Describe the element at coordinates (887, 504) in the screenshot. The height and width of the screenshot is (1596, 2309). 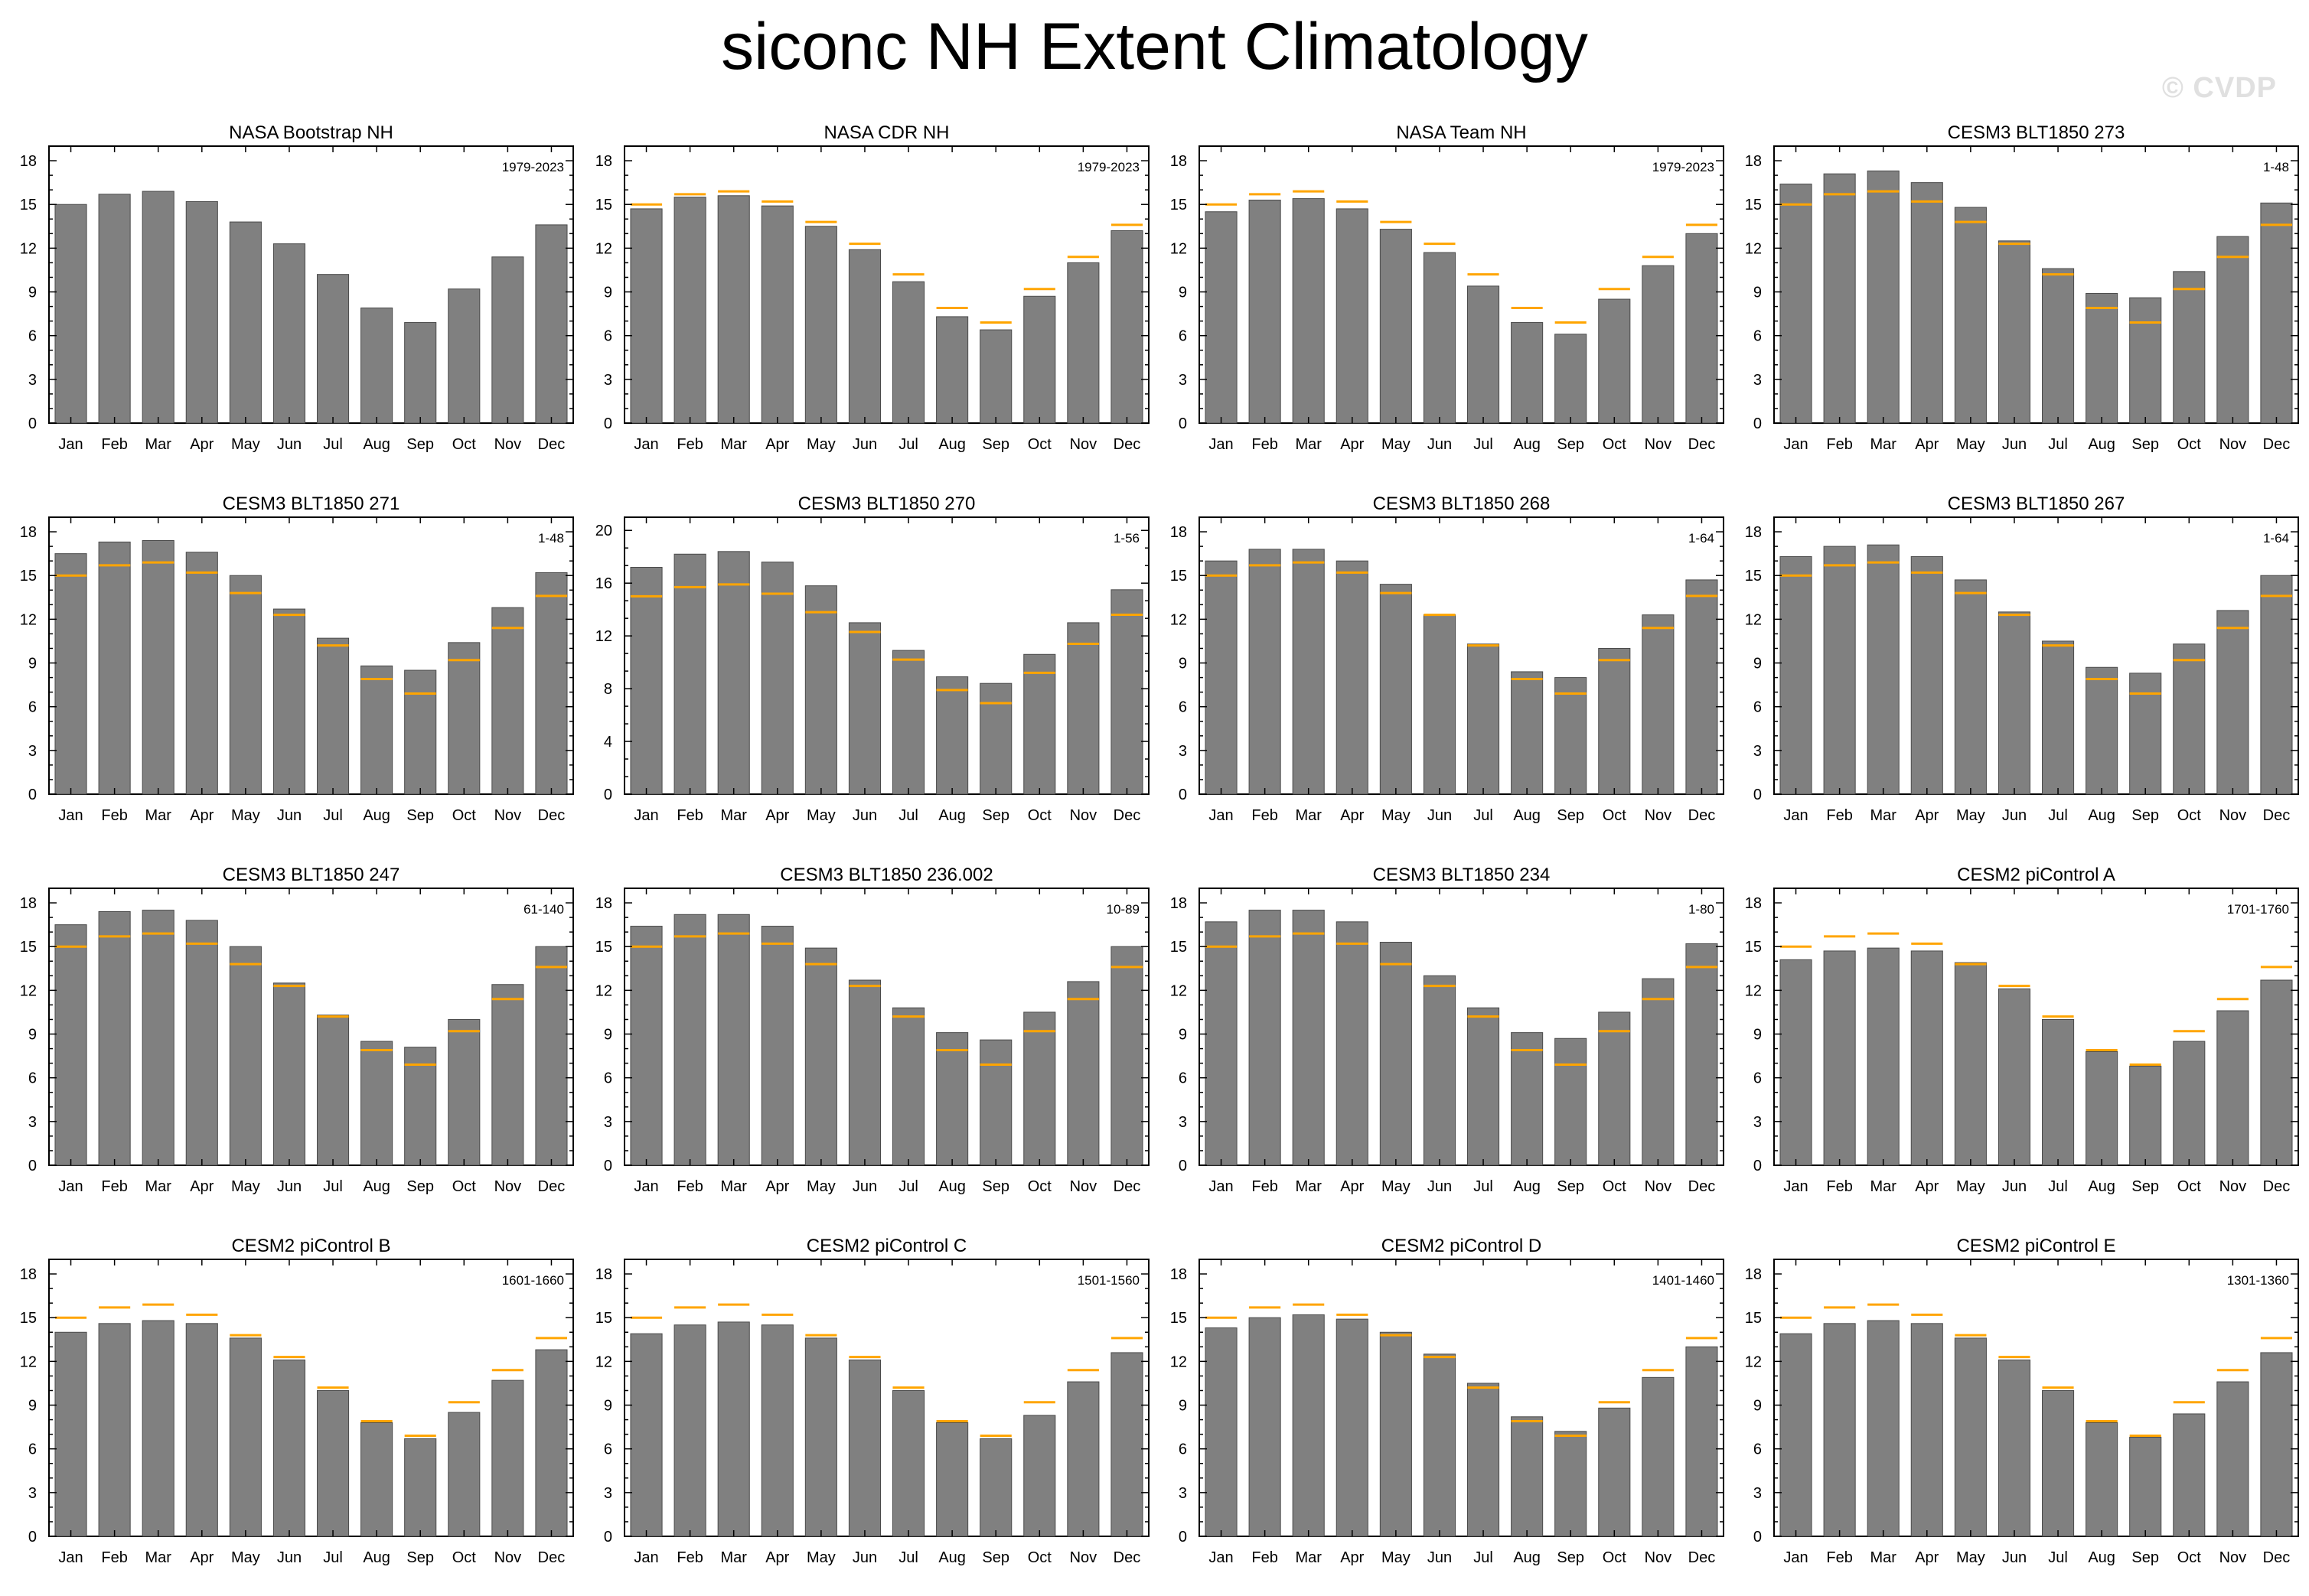
I see `panel-title: CESM3 BLT1850 270` at that location.